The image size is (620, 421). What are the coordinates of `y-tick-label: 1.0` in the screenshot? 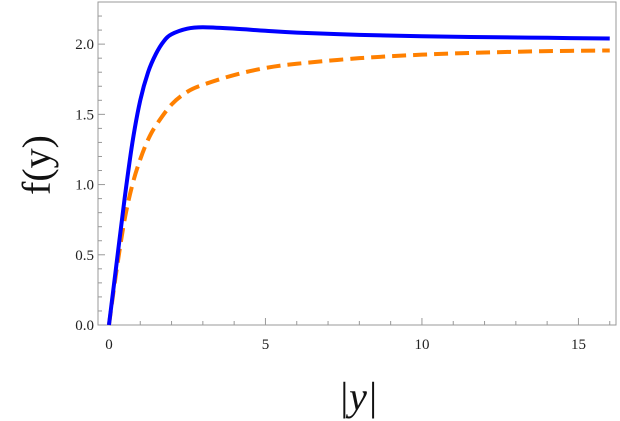 It's located at (84, 186).